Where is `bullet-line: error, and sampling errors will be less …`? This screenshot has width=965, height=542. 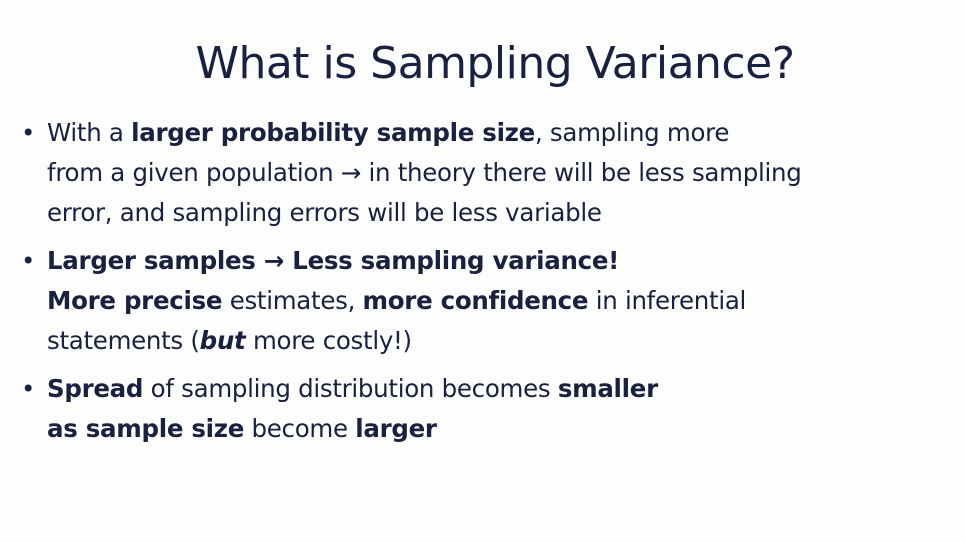 bullet-line: error, and sampling errors will be less … is located at coordinates (500, 213).